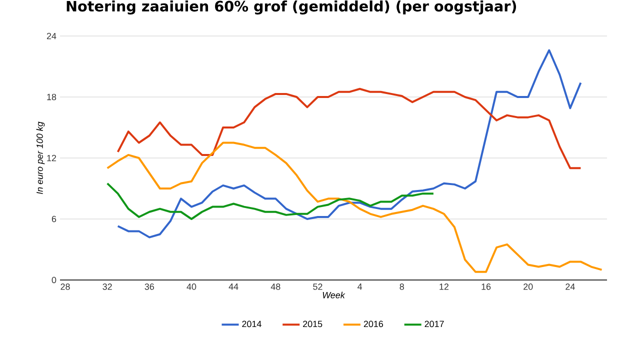 This screenshot has height=347, width=626. I want to click on x-tick-label: 40, so click(191, 287).